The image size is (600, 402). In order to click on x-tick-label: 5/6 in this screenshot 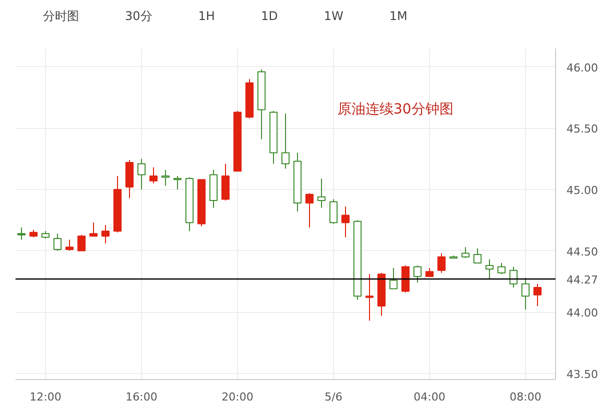, I will do `click(333, 396)`.